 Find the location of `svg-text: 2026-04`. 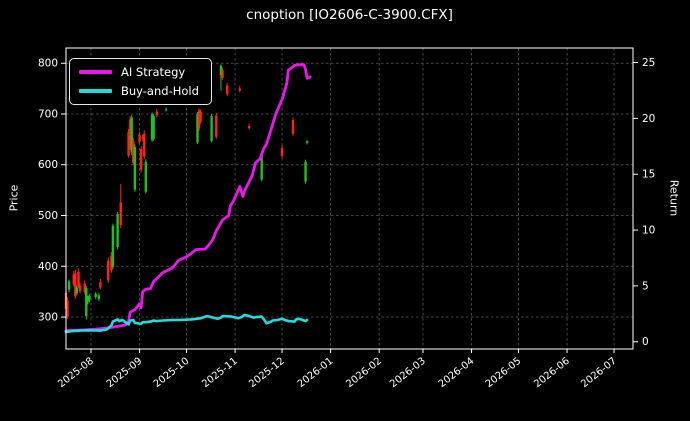

svg-text: 2026-04 is located at coordinates (457, 373).